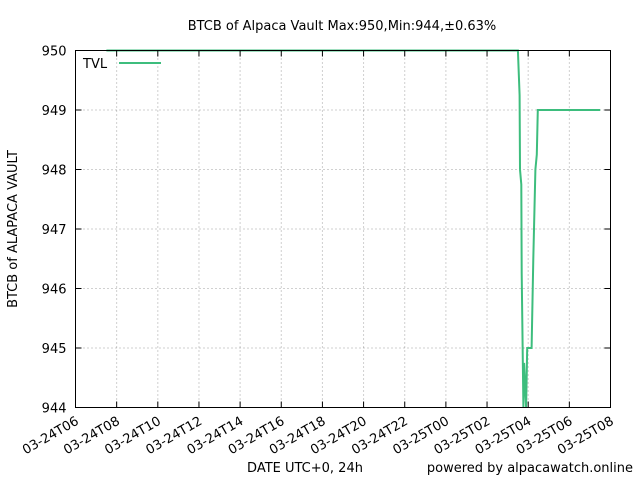 Image resolution: width=640 pixels, height=480 pixels. Describe the element at coordinates (54, 409) in the screenshot. I see `y-tick-label: 944` at that location.